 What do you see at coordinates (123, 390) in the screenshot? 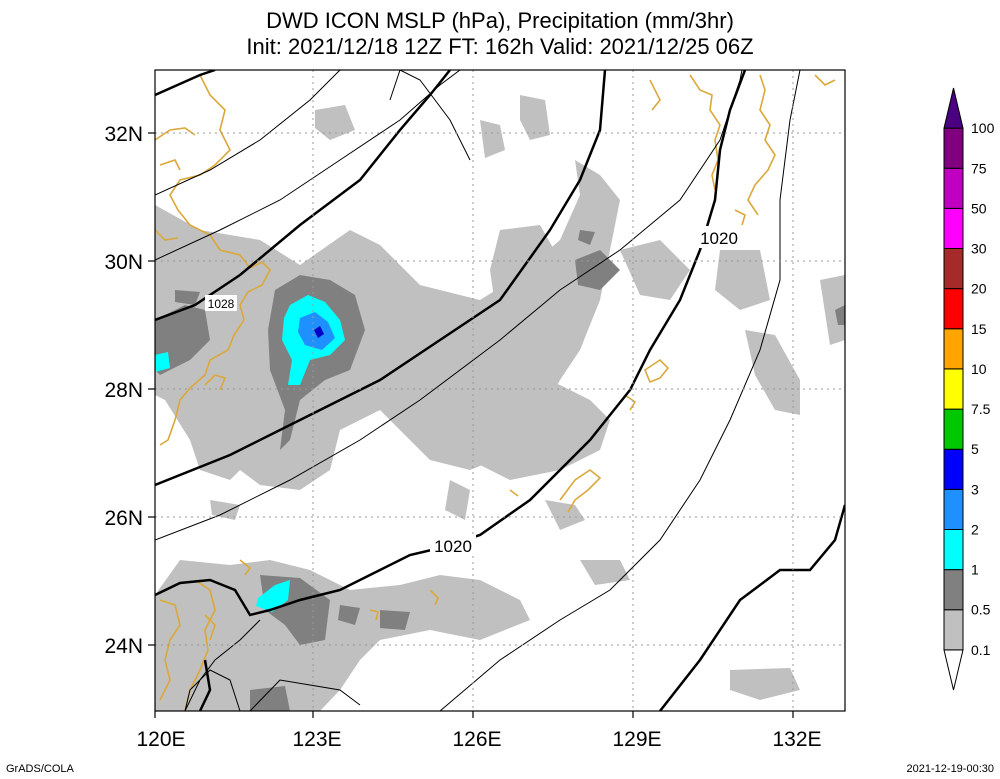
I see `lat-tick-label: 28N` at bounding box center [123, 390].